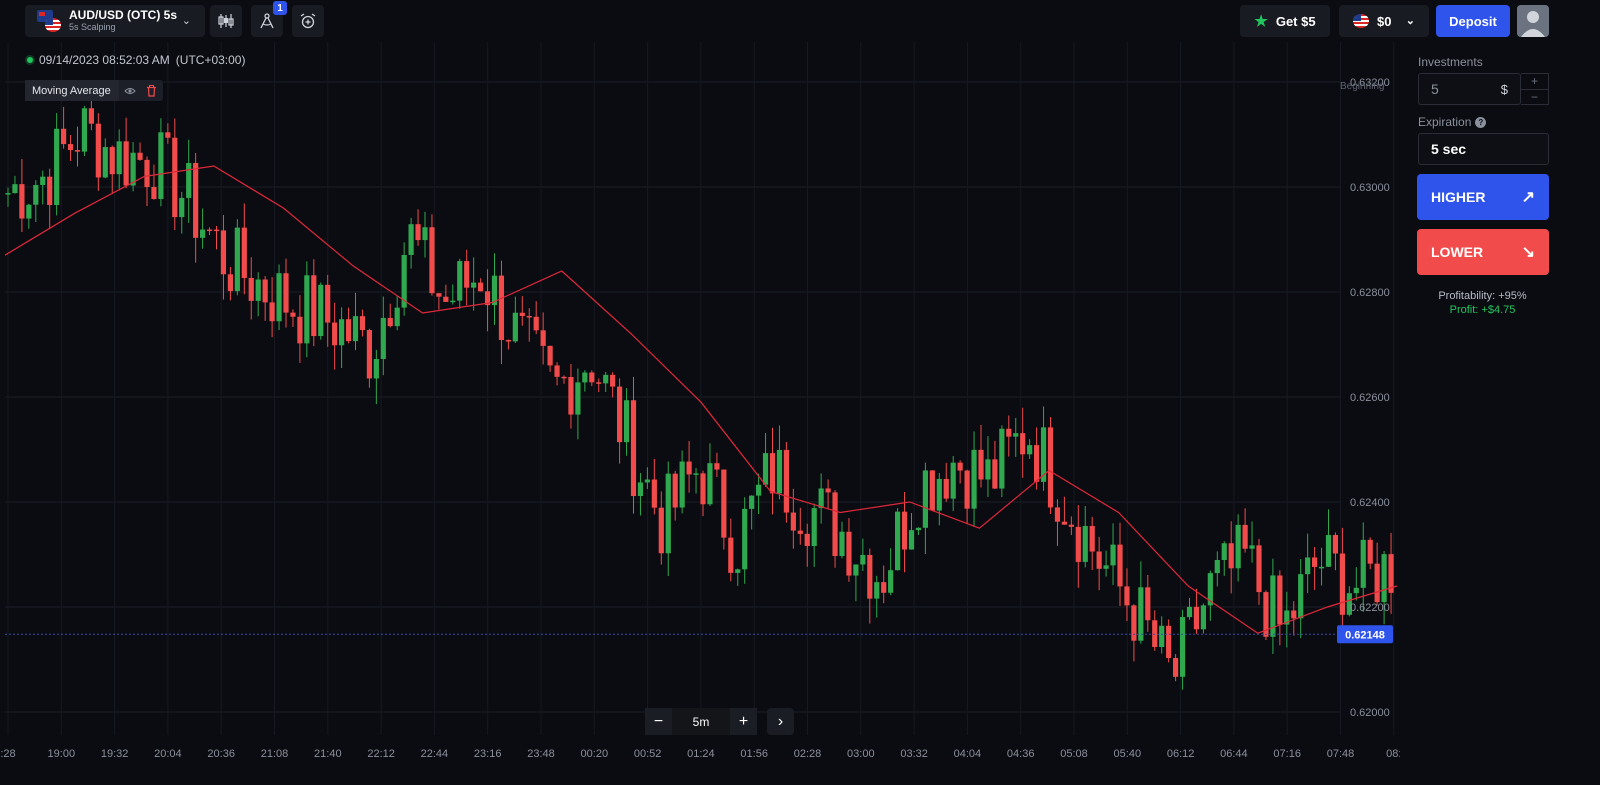  What do you see at coordinates (1483, 197) in the screenshot?
I see `higher-button: HIGHER ↗` at bounding box center [1483, 197].